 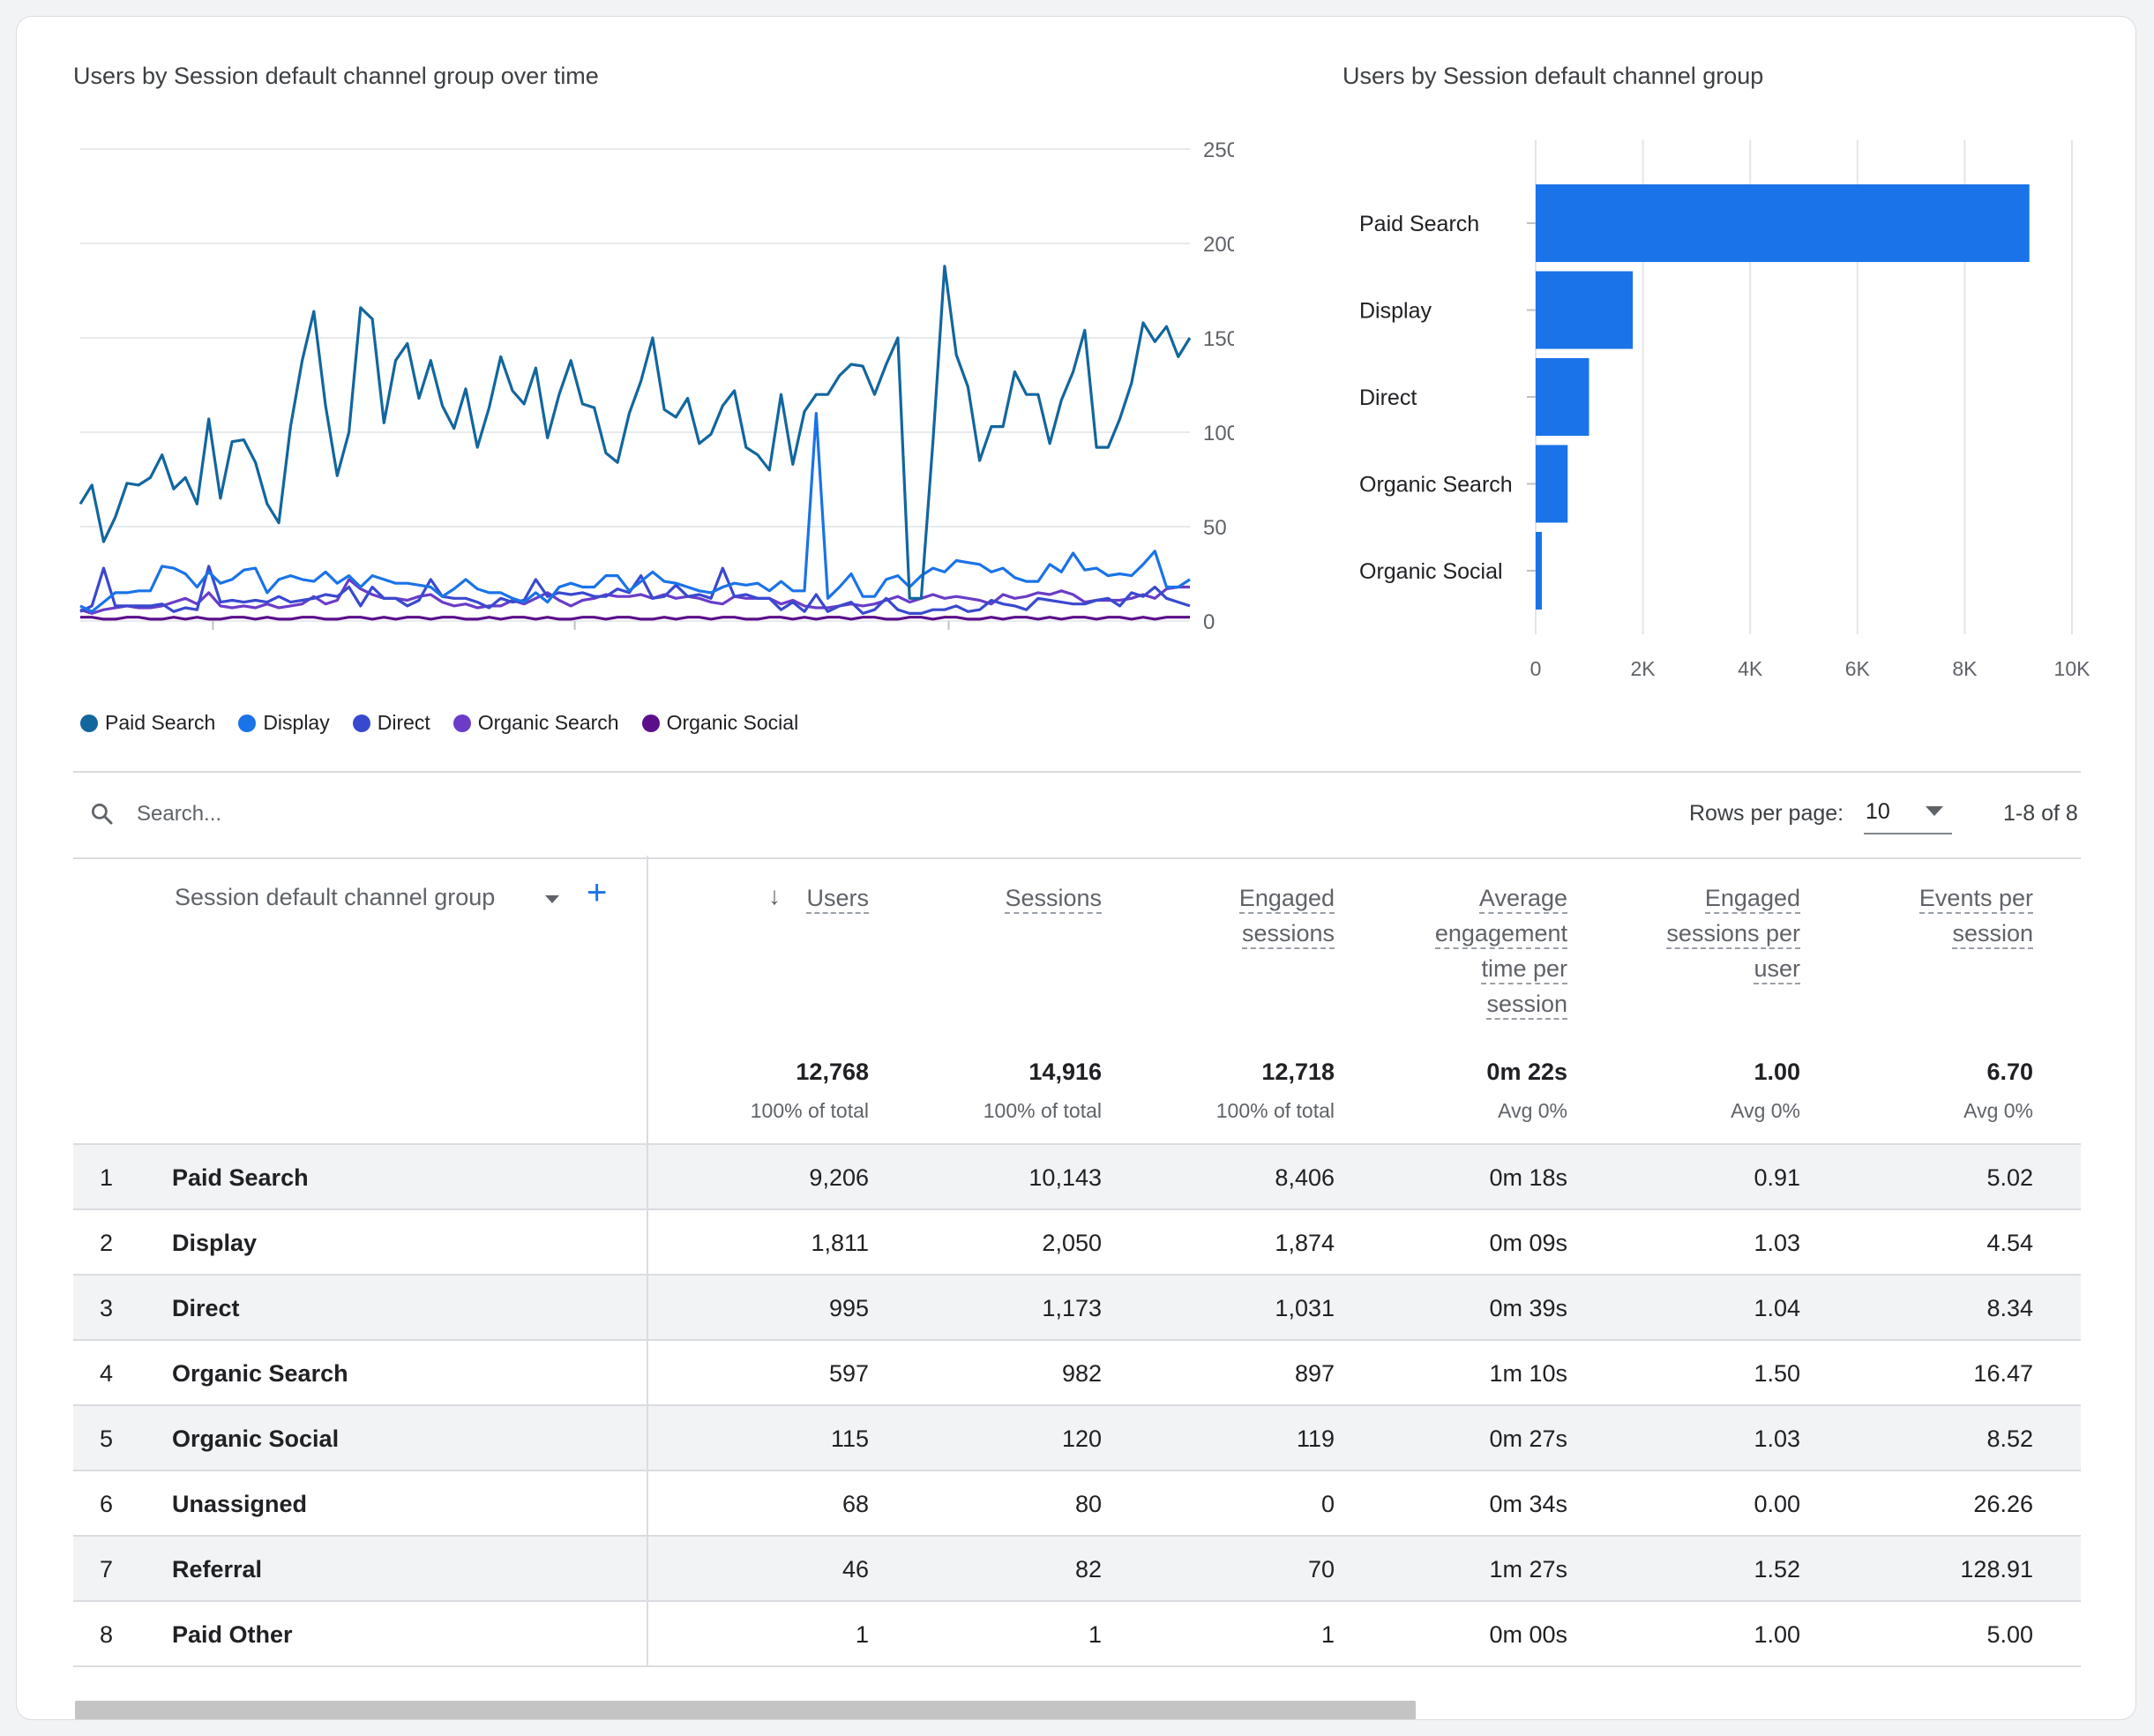 What do you see at coordinates (2040, 813) in the screenshot?
I see `pagination-text: 1-8 of 8` at bounding box center [2040, 813].